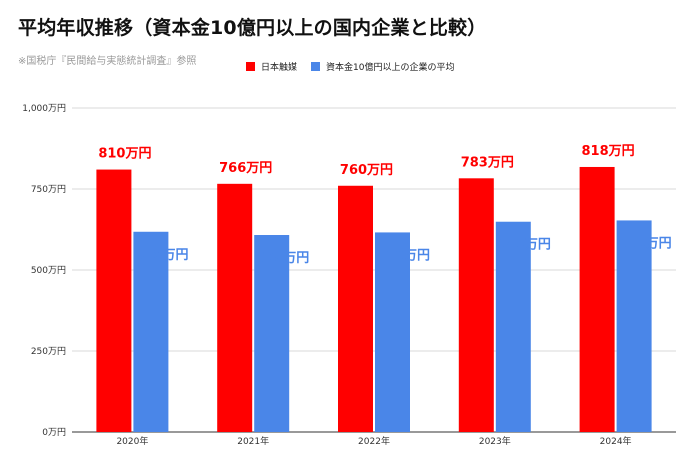 This screenshot has height=463, width=700. What do you see at coordinates (132, 441) in the screenshot?
I see `x-tick-label-0: 2020年` at bounding box center [132, 441].